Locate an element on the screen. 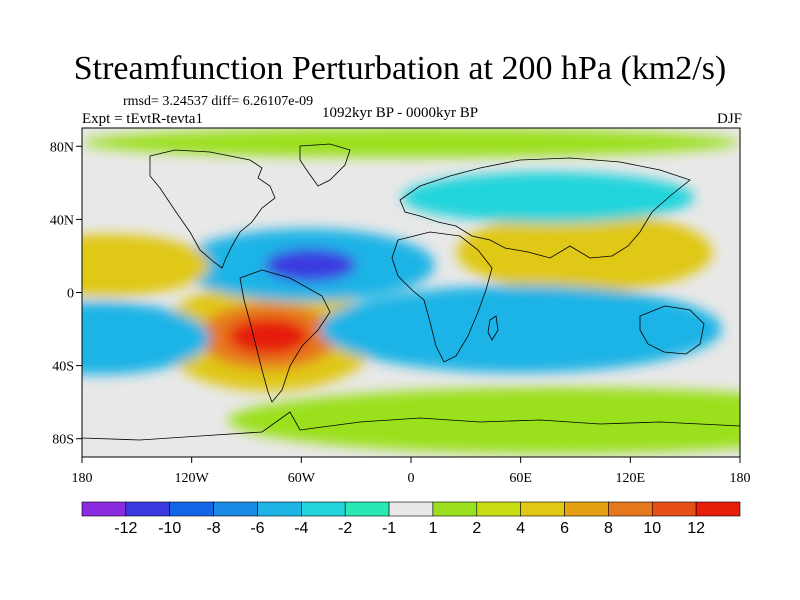 This screenshot has width=800, height=600. x-tick-label-2: 60W is located at coordinates (302, 478).